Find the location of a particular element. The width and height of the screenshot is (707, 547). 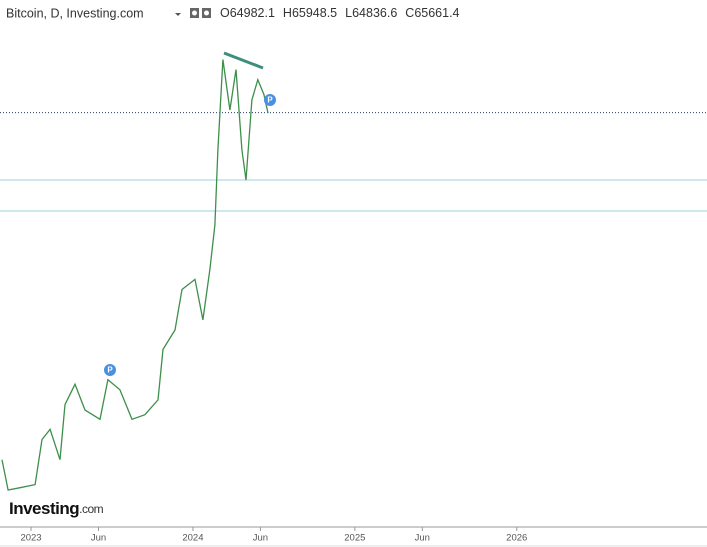

ohlc-label: C is located at coordinates (409, 13).